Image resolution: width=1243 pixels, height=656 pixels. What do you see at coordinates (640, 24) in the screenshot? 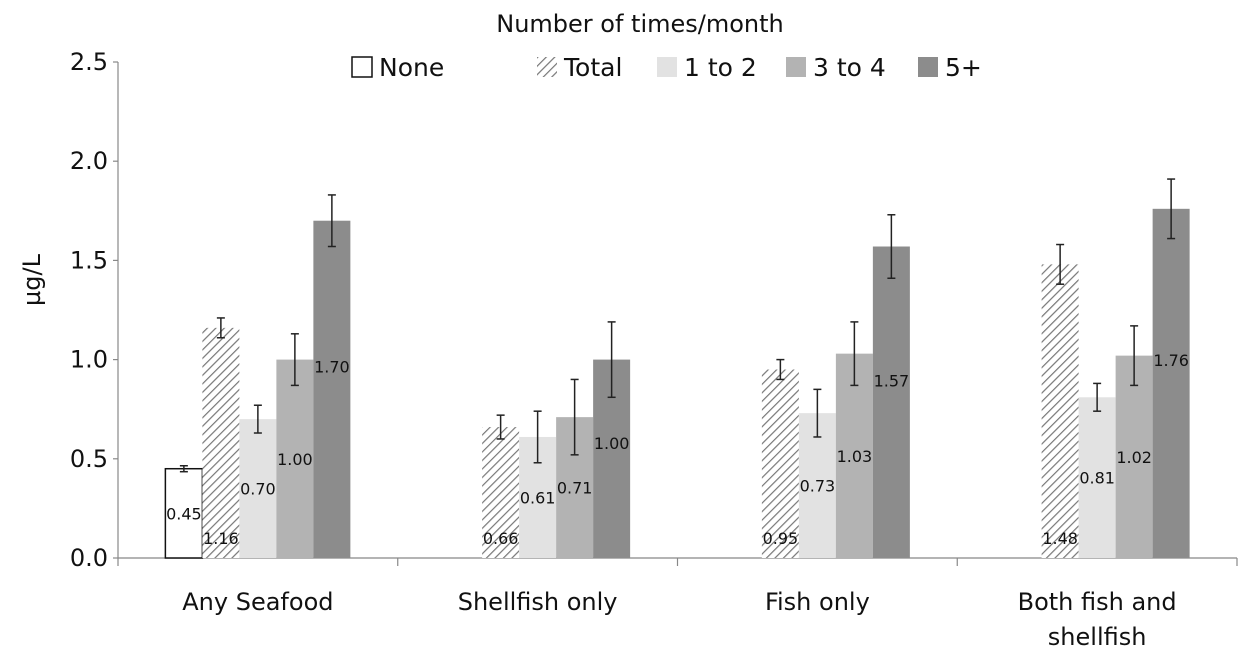
I see `legend-title: Number of times/month` at bounding box center [640, 24].